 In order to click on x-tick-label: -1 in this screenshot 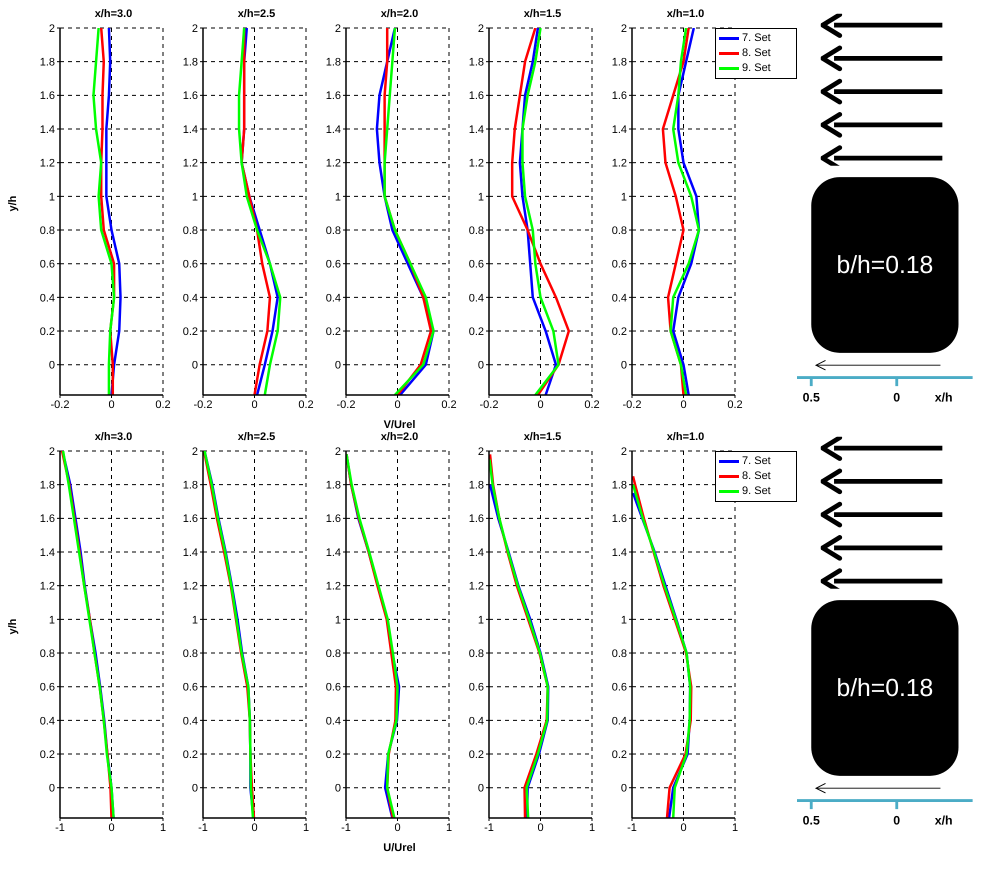, I will do `click(203, 828)`.